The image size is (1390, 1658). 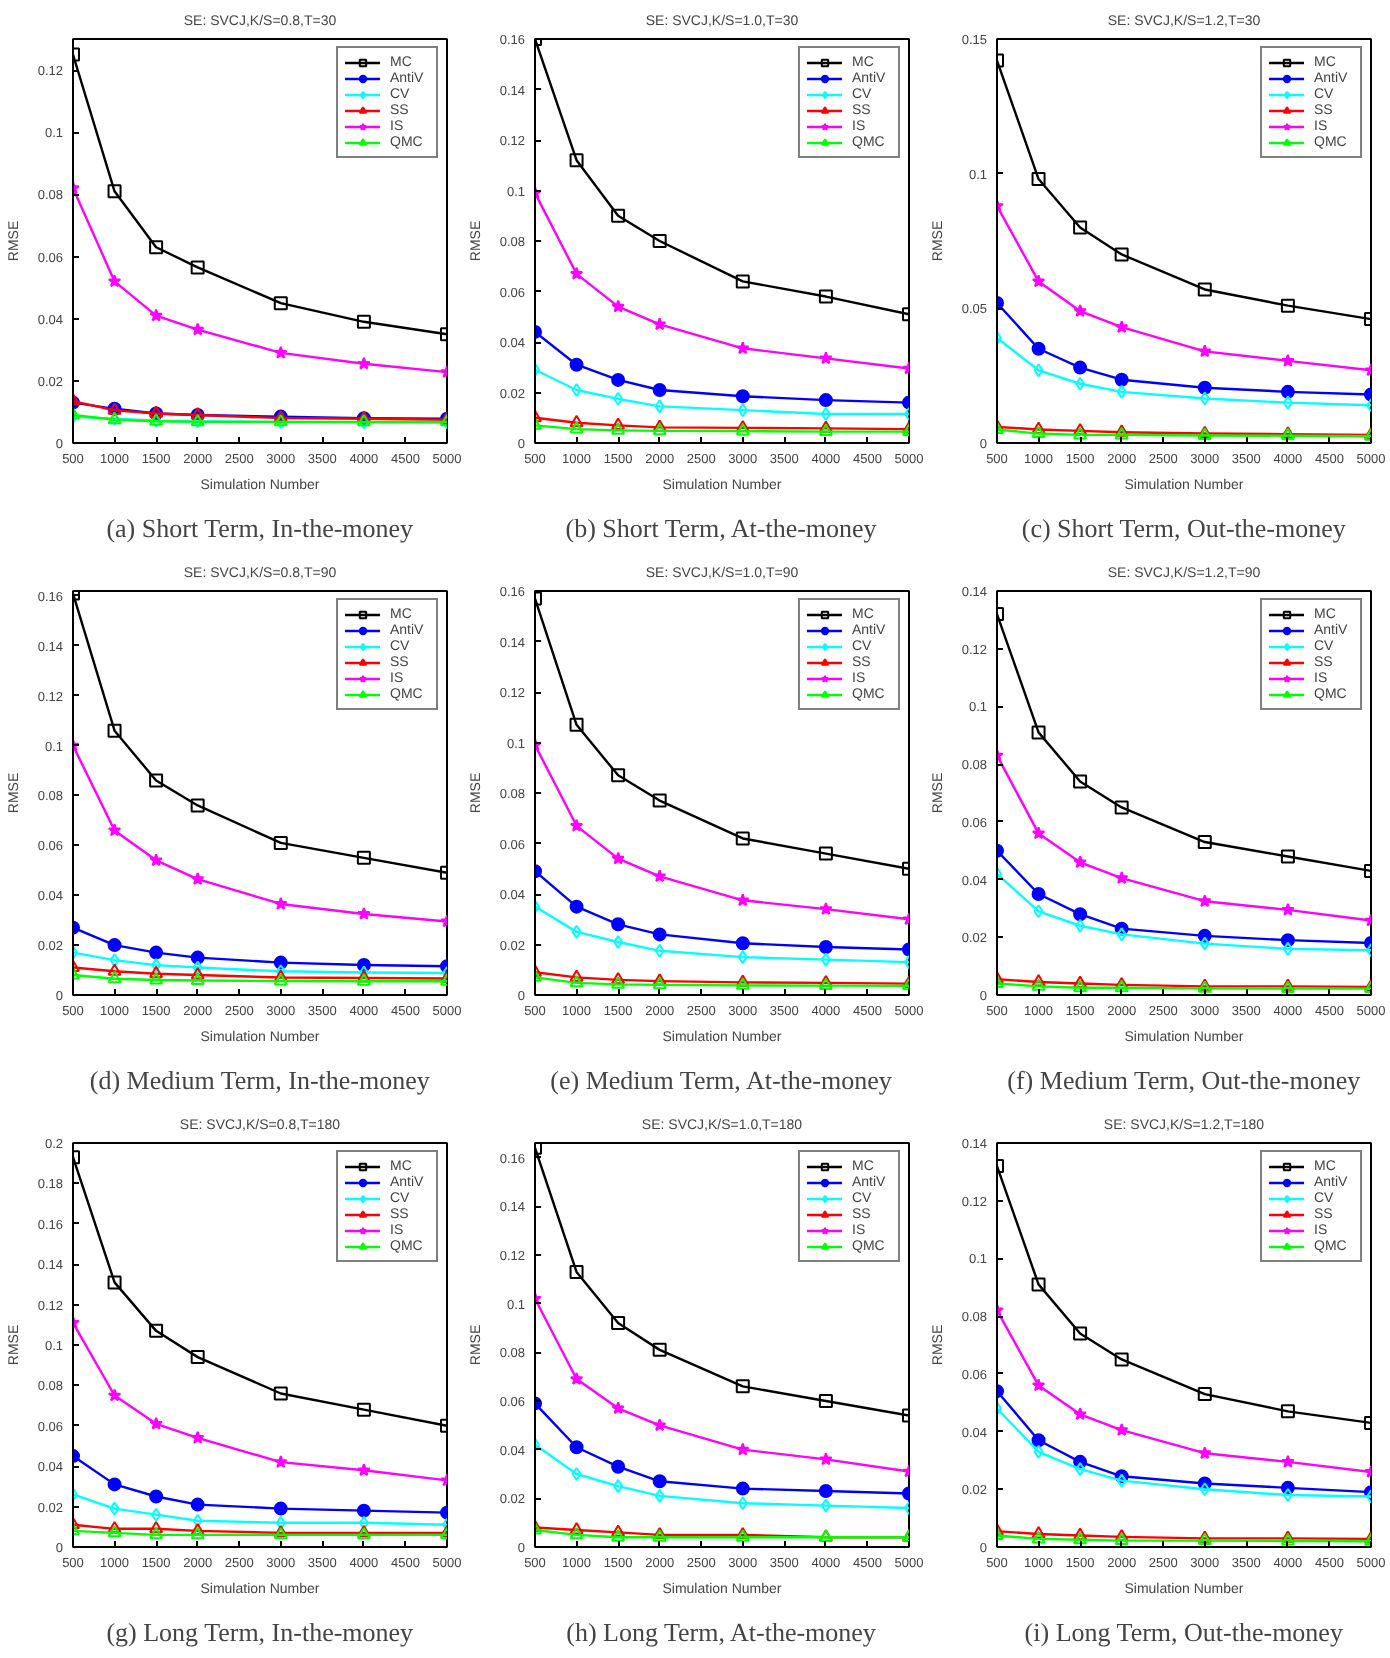 I want to click on text: (a) Short Term, In-the-money, so click(x=260, y=528).